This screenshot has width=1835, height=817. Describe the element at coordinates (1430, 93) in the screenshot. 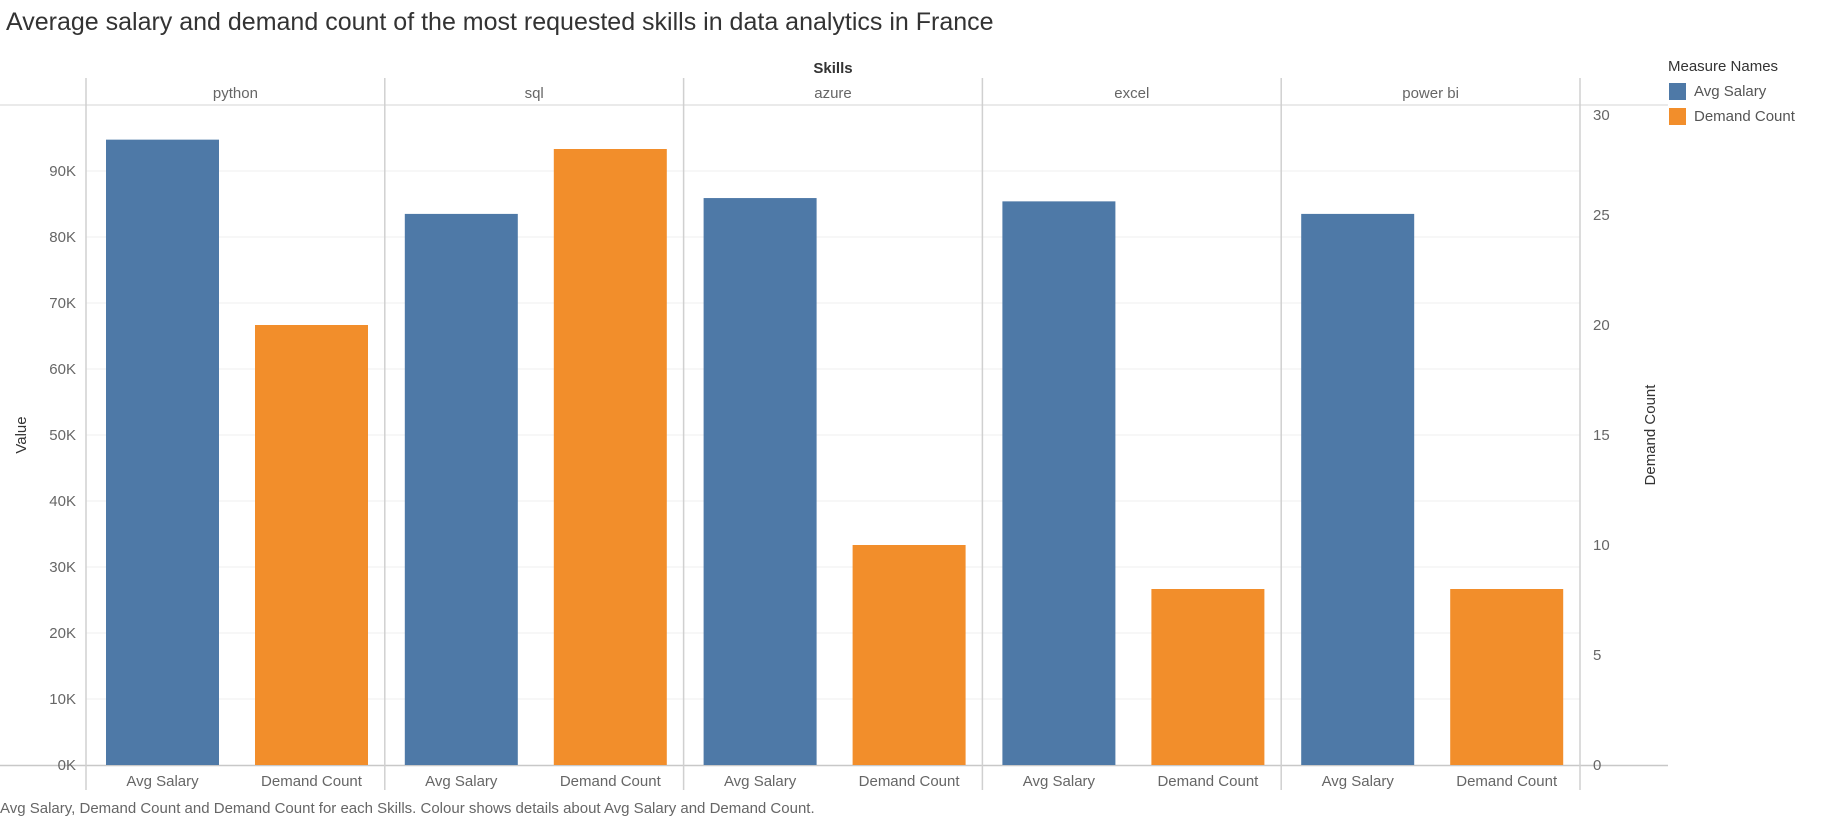

I see `column-header-power-bi: power bi` at that location.